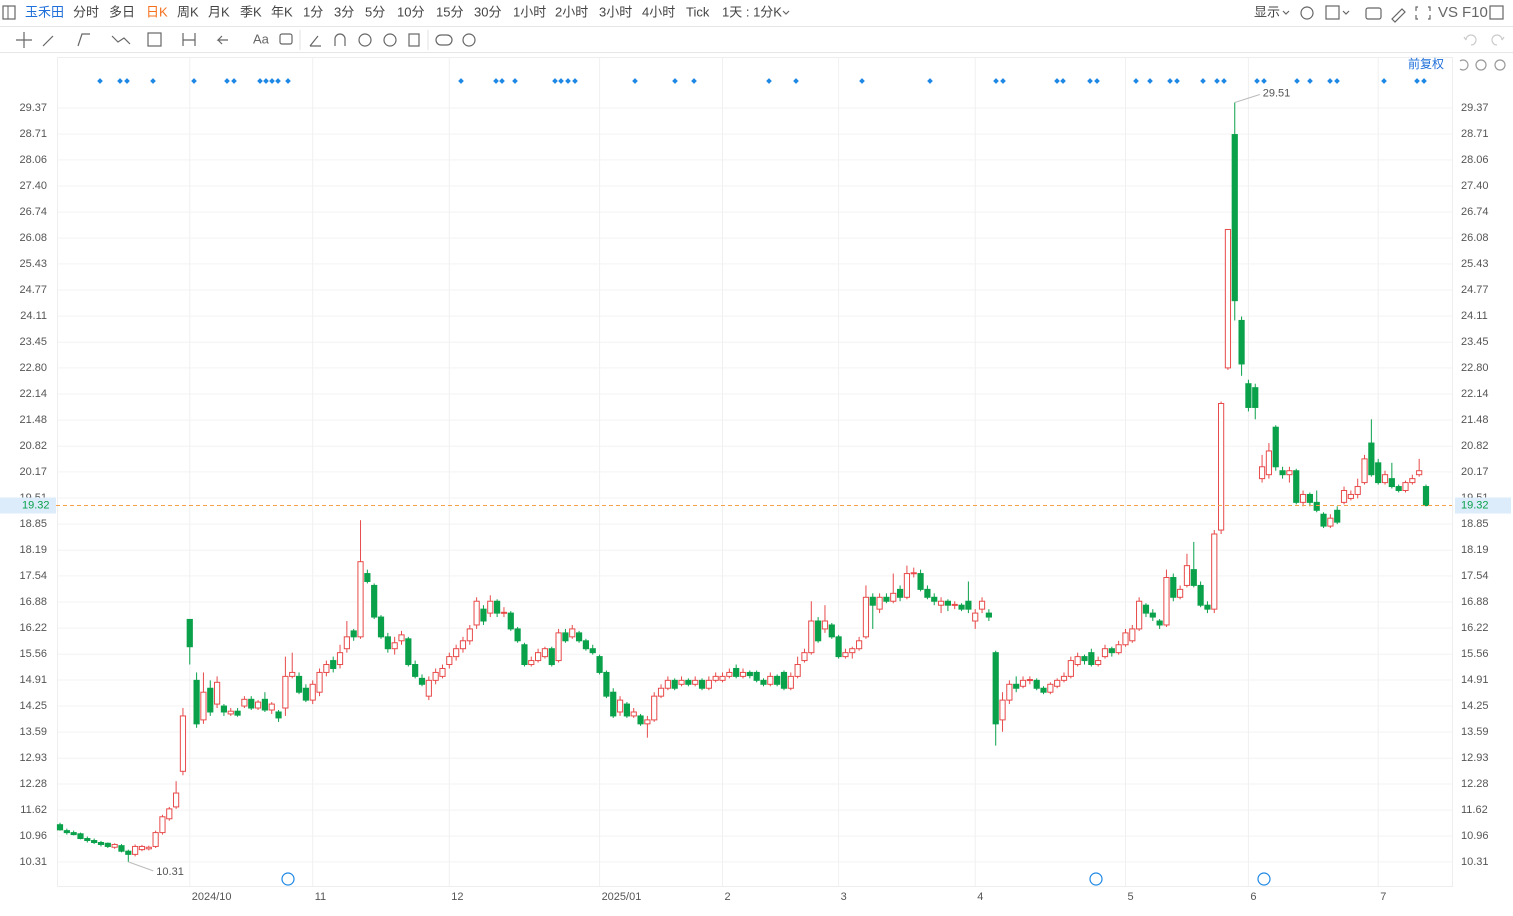 The height and width of the screenshot is (916, 1513). What do you see at coordinates (571, 11) in the screenshot?
I see `period-tab: 2小时` at bounding box center [571, 11].